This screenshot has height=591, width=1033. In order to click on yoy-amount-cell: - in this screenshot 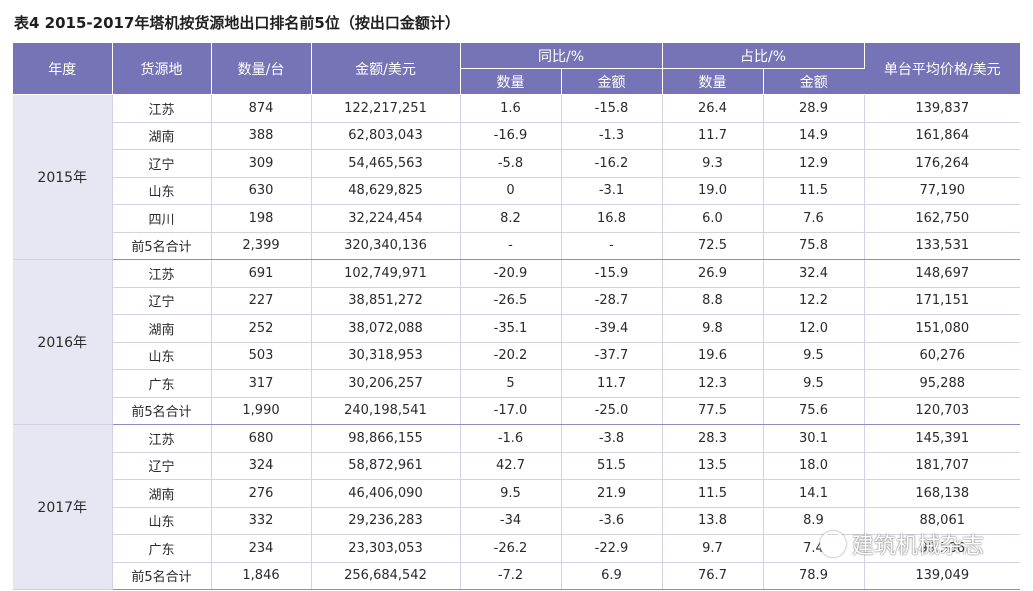, I will do `click(612, 246)`.